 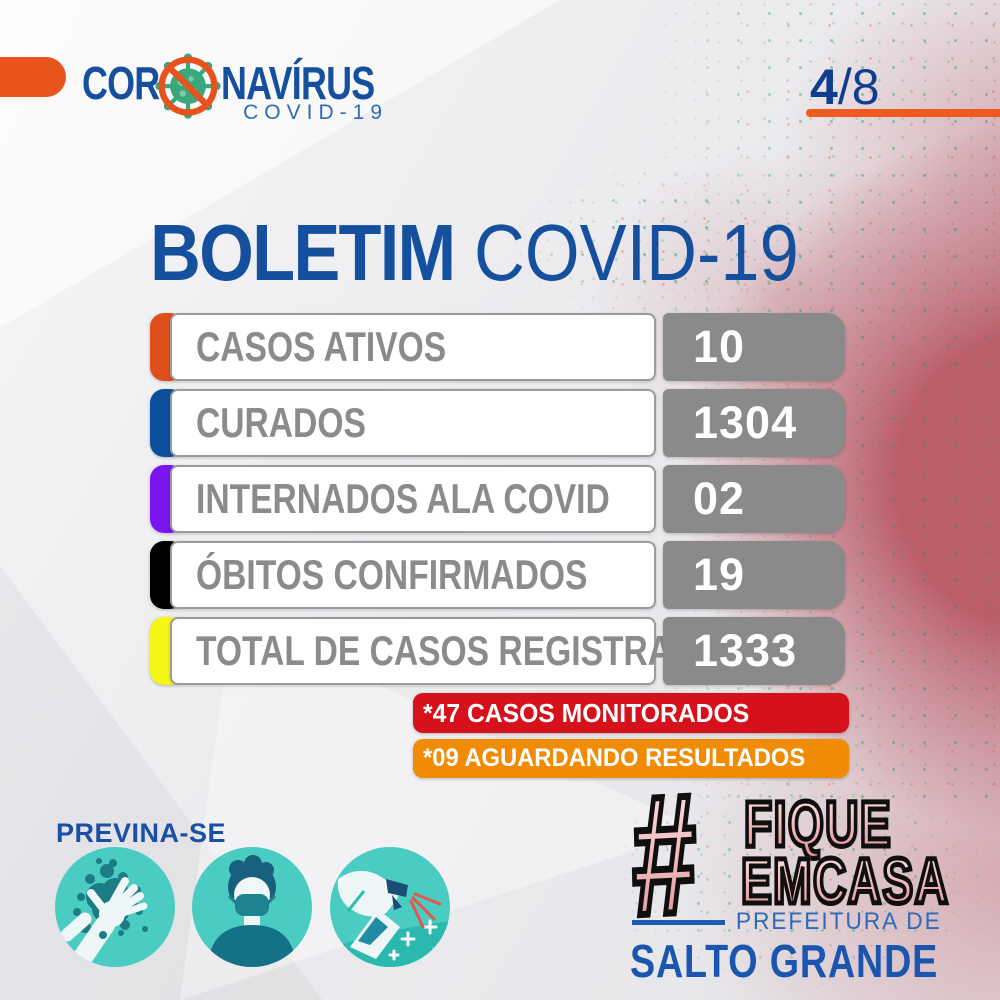 What do you see at coordinates (141, 833) in the screenshot?
I see `prevention-title: PREVINA-SE` at bounding box center [141, 833].